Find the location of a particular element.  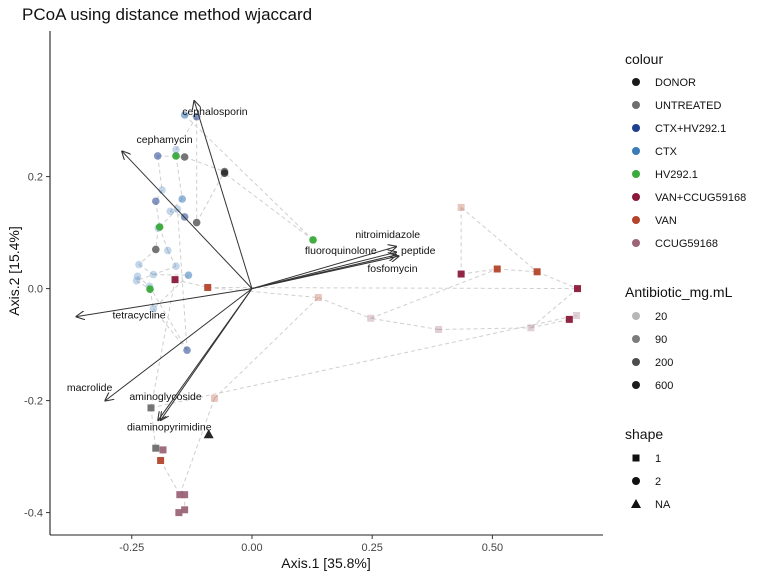

legend-dose-label: 200 is located at coordinates (664, 363).